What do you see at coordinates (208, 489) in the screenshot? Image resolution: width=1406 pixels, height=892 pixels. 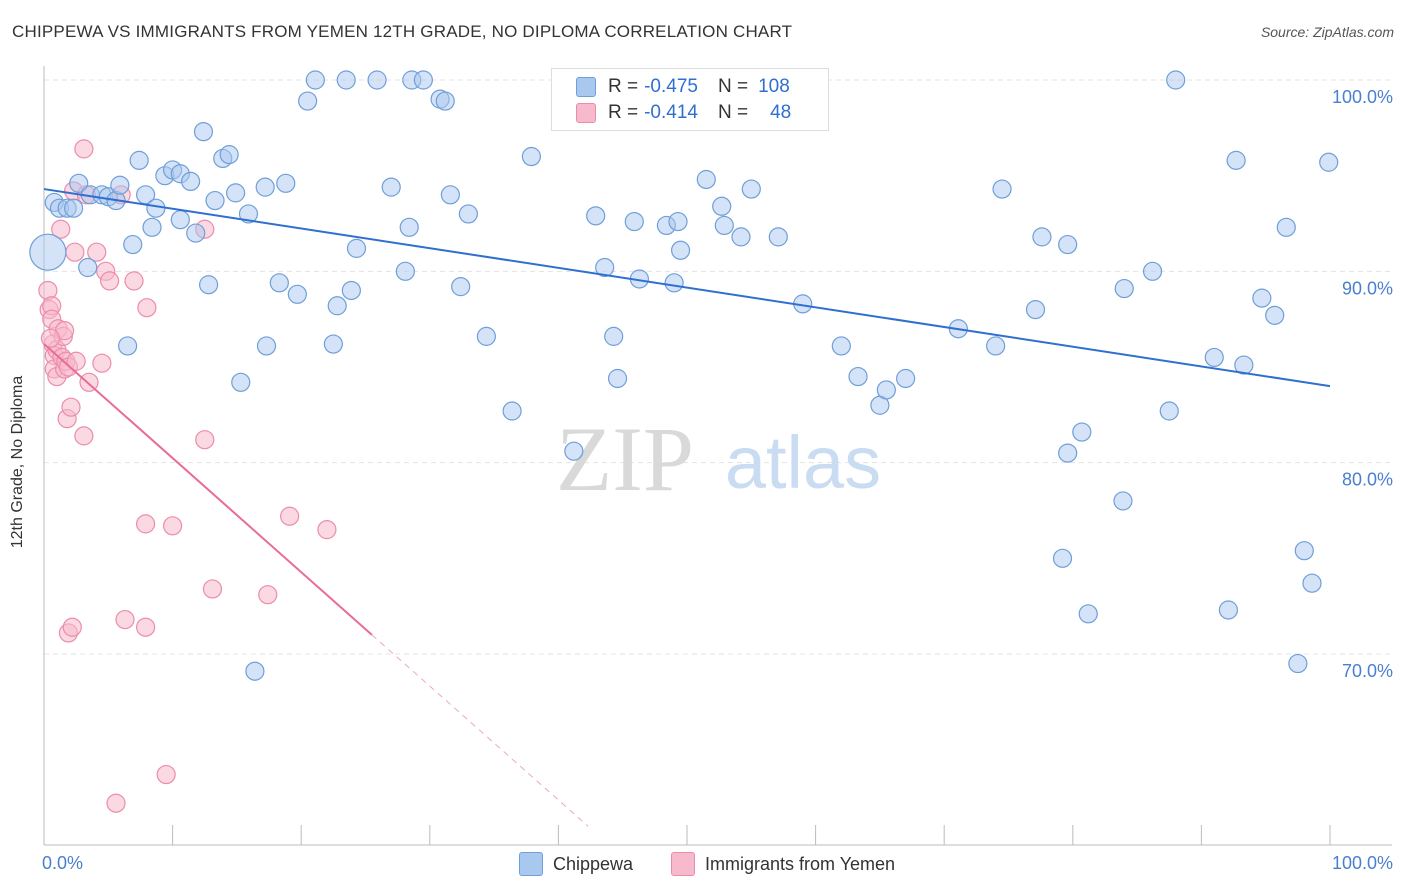 I see `yemen-trend-line` at bounding box center [208, 489].